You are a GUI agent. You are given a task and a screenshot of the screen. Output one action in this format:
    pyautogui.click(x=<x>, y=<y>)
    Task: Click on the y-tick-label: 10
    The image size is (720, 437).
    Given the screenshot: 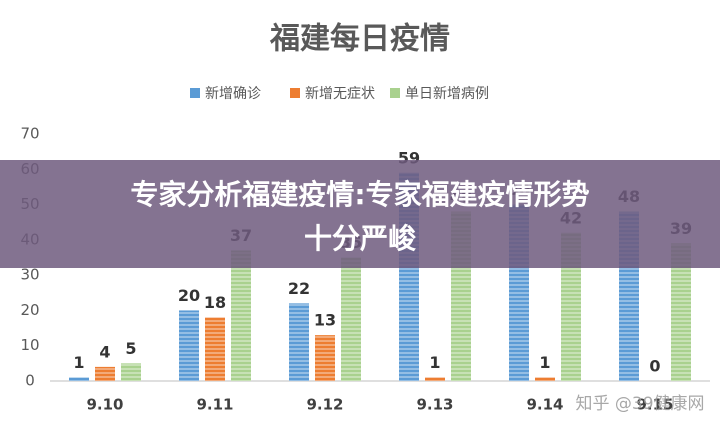 What is the action you would take?
    pyautogui.click(x=29, y=345)
    